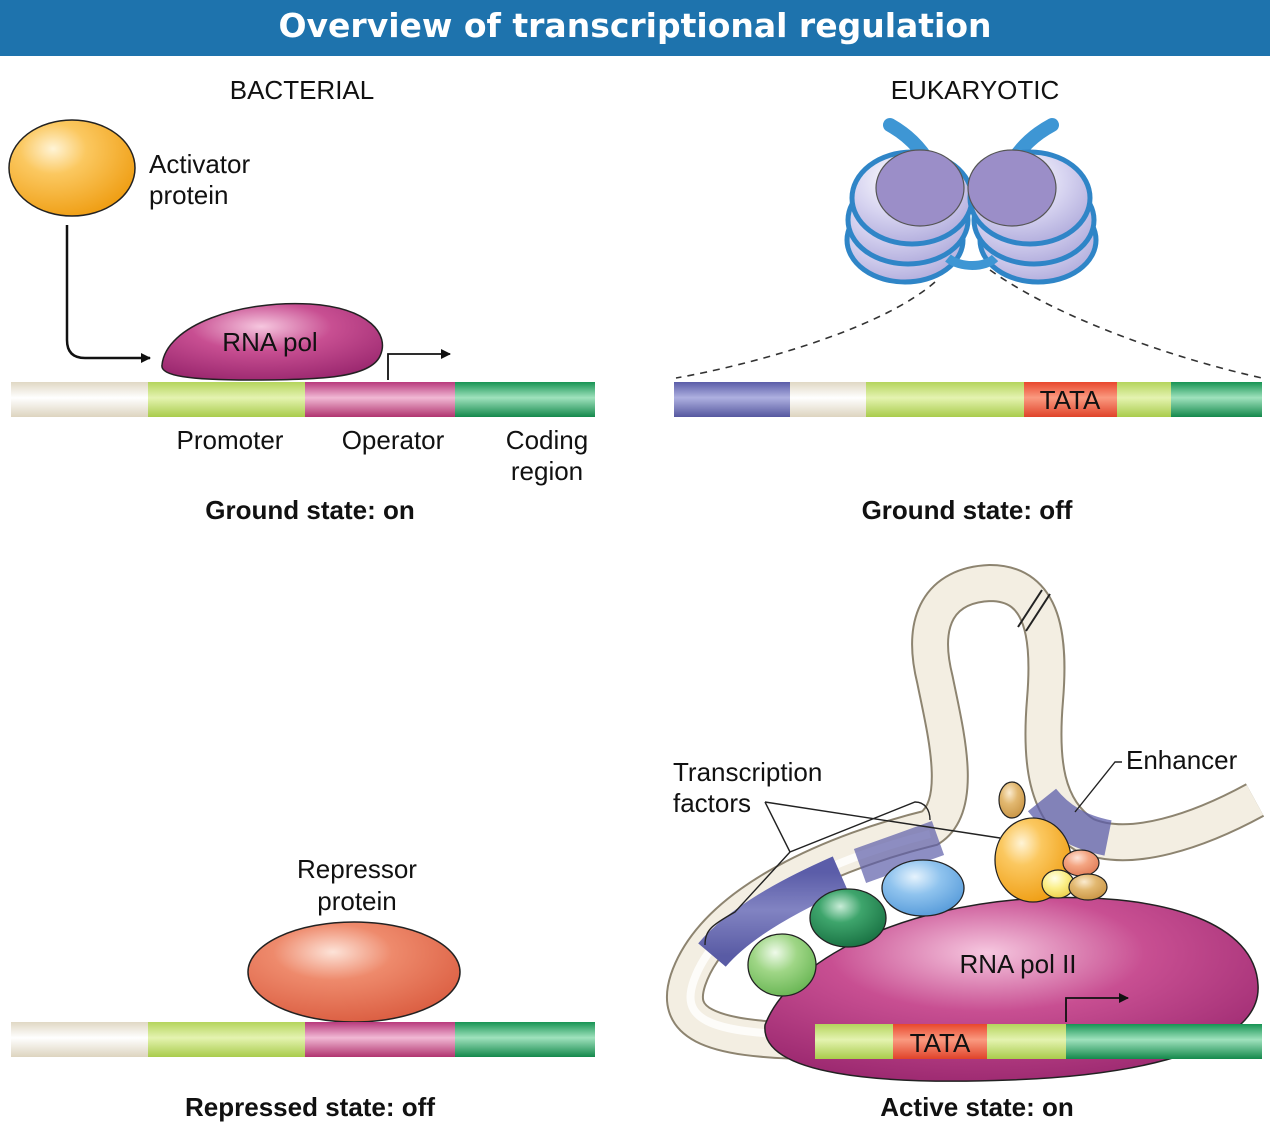 This screenshot has height=1133, width=1270. Describe the element at coordinates (732, 399) in the screenshot. I see `enhancer-segment` at that location.